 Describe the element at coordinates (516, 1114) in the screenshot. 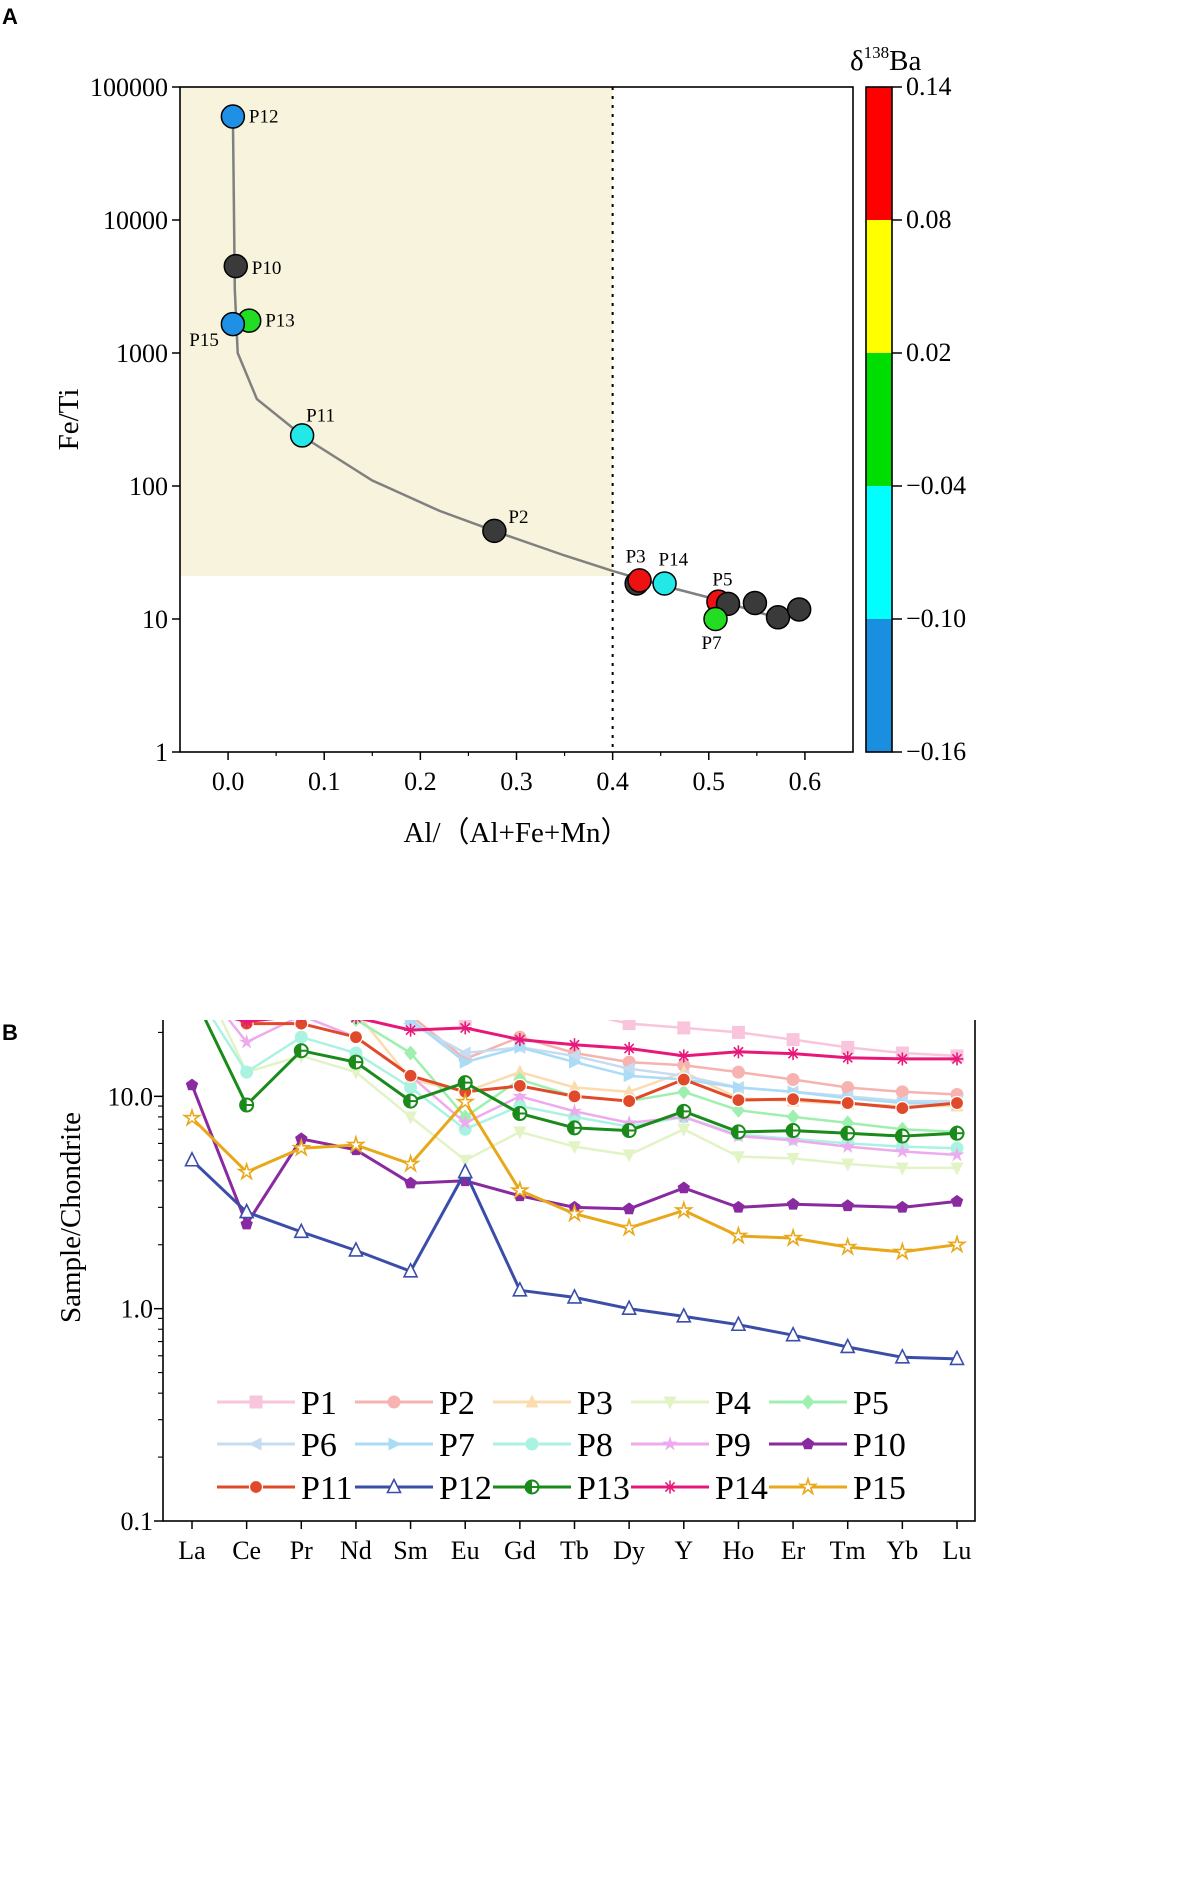

I see `data-point-p13-gd-fill` at that location.